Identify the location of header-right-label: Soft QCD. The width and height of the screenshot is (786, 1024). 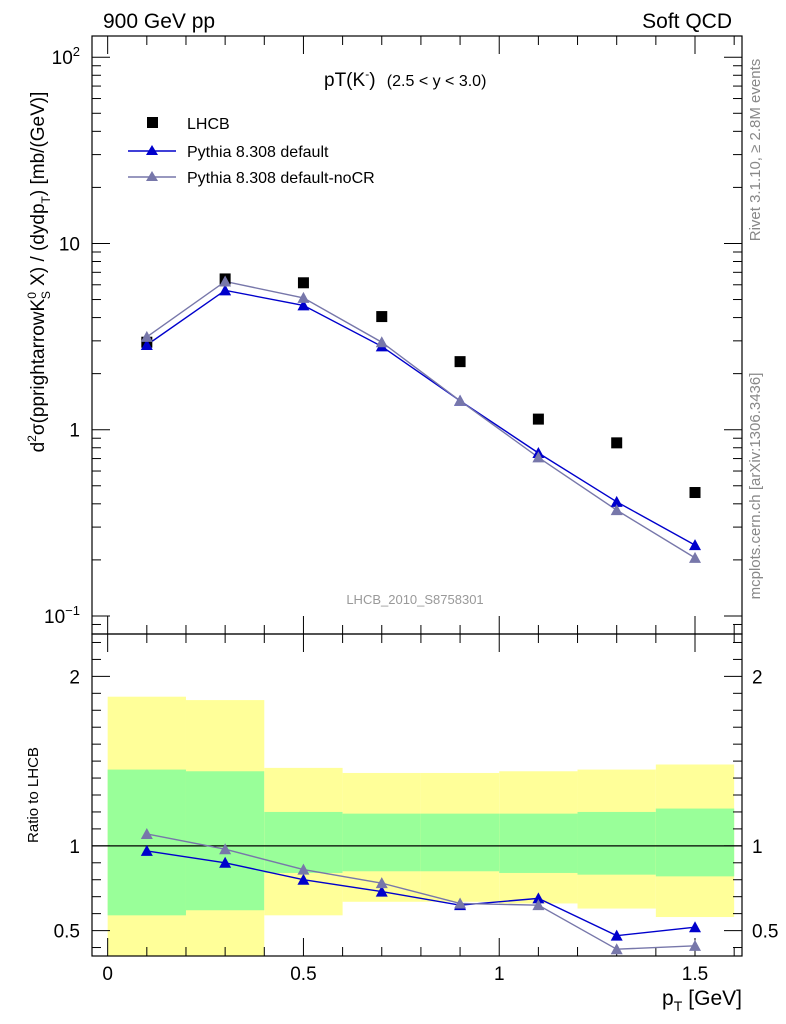
(687, 21).